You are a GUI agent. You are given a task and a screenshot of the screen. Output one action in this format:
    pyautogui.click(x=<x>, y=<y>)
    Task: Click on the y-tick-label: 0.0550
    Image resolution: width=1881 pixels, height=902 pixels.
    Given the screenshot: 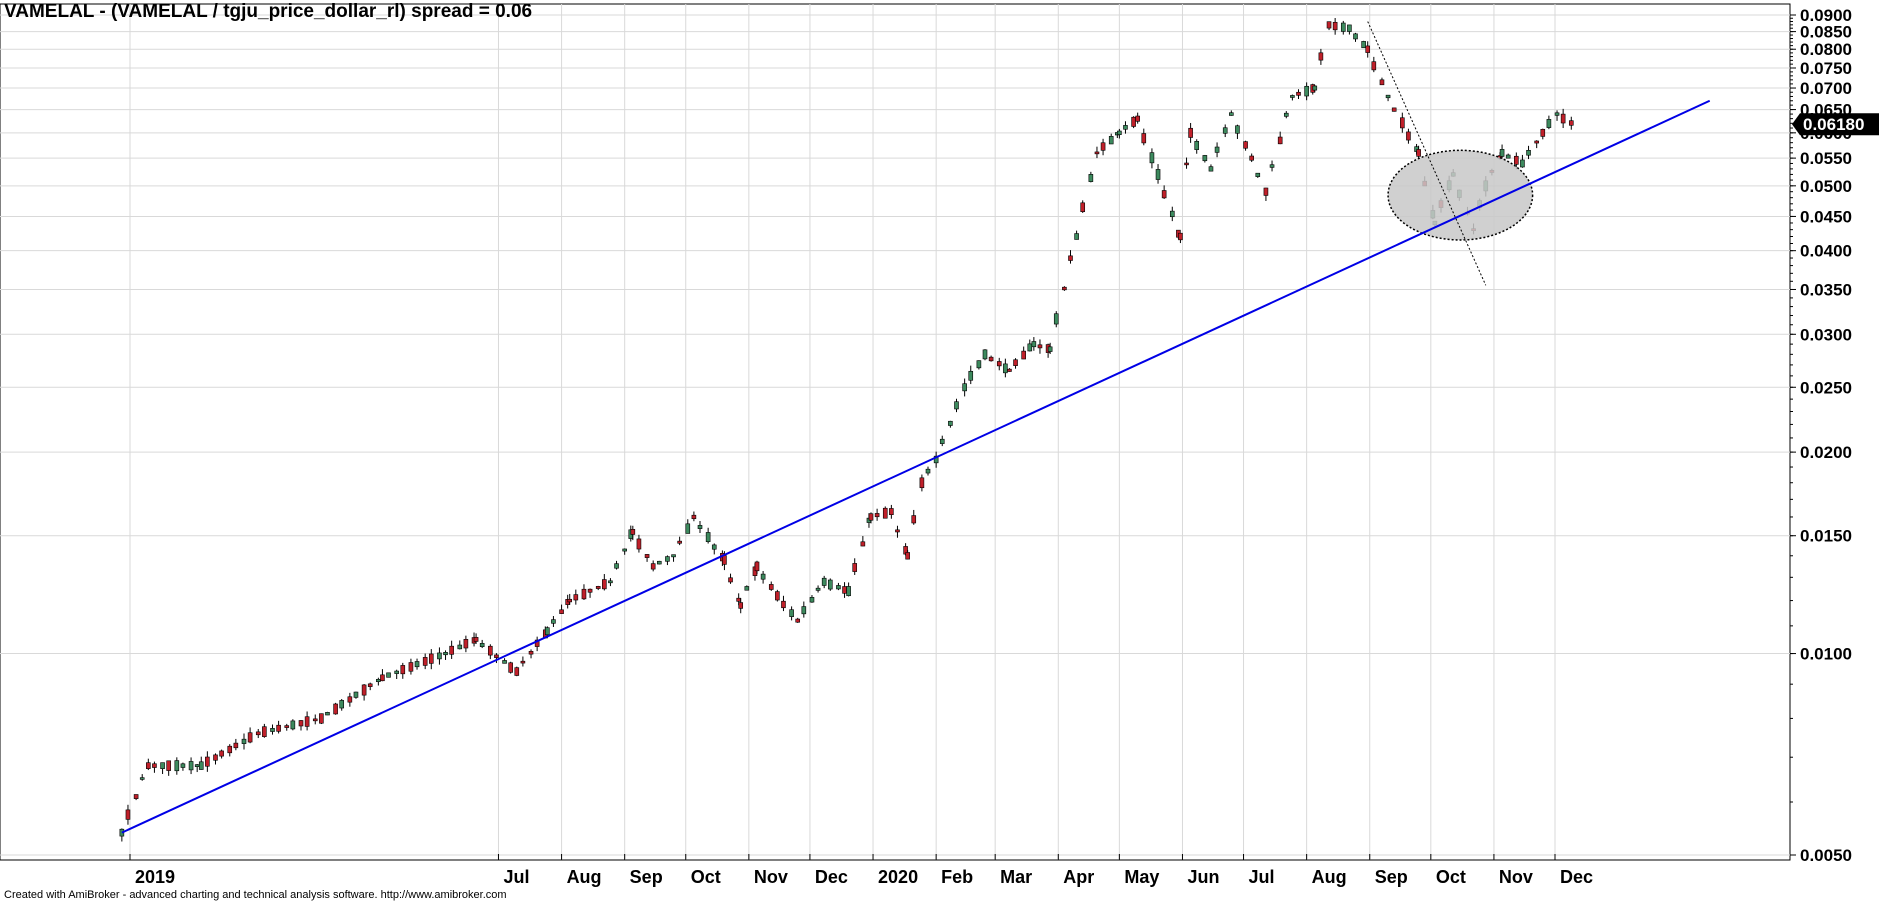 What is the action you would take?
    pyautogui.click(x=1826, y=158)
    